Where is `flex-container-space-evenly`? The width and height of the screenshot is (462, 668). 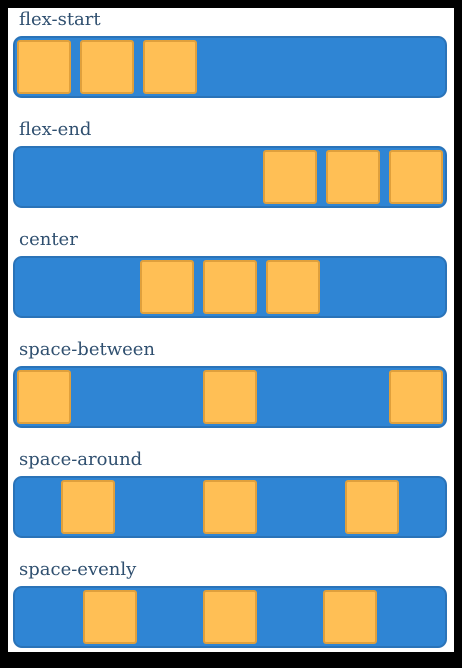
flex-container-space-evenly is located at coordinates (230, 617).